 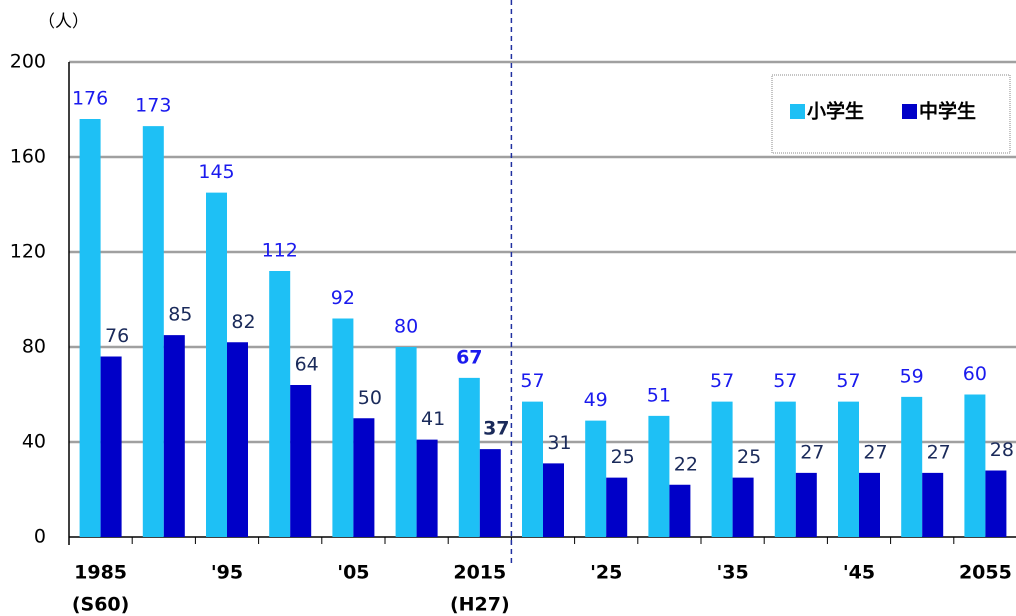 What do you see at coordinates (40, 537) in the screenshot?
I see `y-tick-label: 0` at bounding box center [40, 537].